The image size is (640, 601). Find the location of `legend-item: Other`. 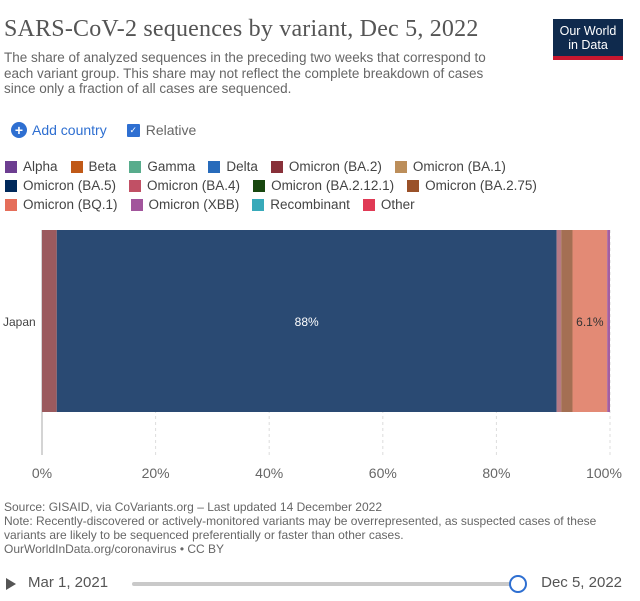

legend-item: Other is located at coordinates (388, 204).